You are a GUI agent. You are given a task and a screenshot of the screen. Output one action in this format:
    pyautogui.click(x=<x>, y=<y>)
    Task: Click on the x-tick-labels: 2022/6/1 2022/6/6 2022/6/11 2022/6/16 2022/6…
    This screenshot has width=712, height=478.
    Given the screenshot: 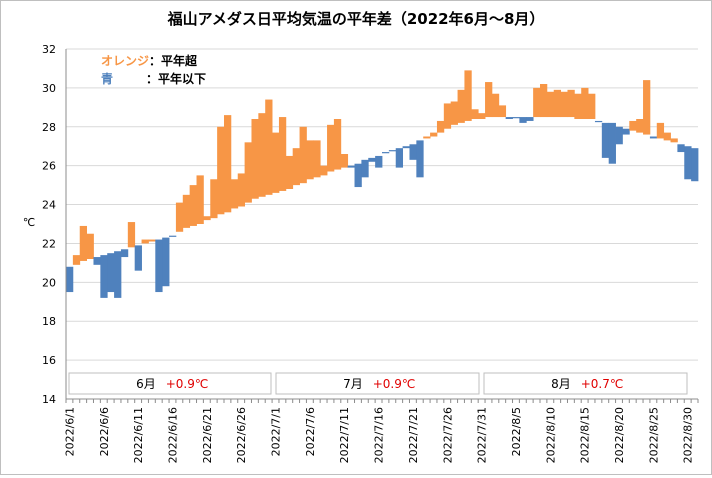 What is the action you would take?
    pyautogui.click(x=378, y=435)
    